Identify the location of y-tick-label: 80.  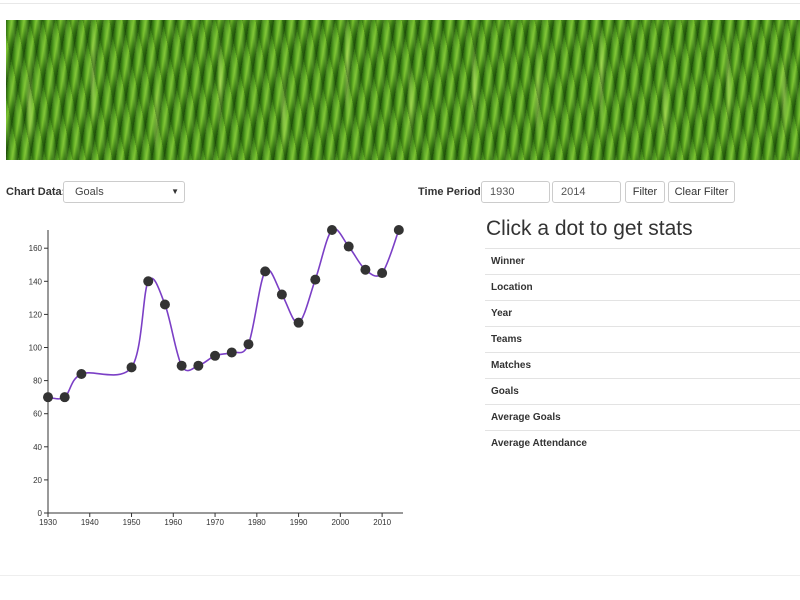
(37, 381).